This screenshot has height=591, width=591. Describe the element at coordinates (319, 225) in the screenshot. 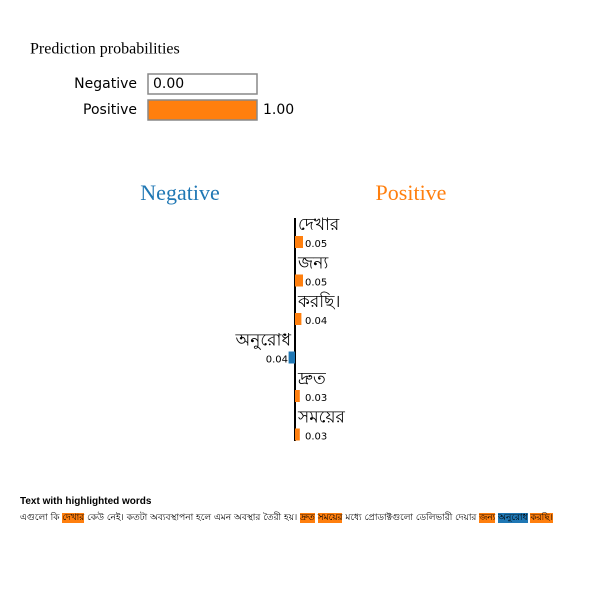

I see `feature-label: দেখার` at that location.